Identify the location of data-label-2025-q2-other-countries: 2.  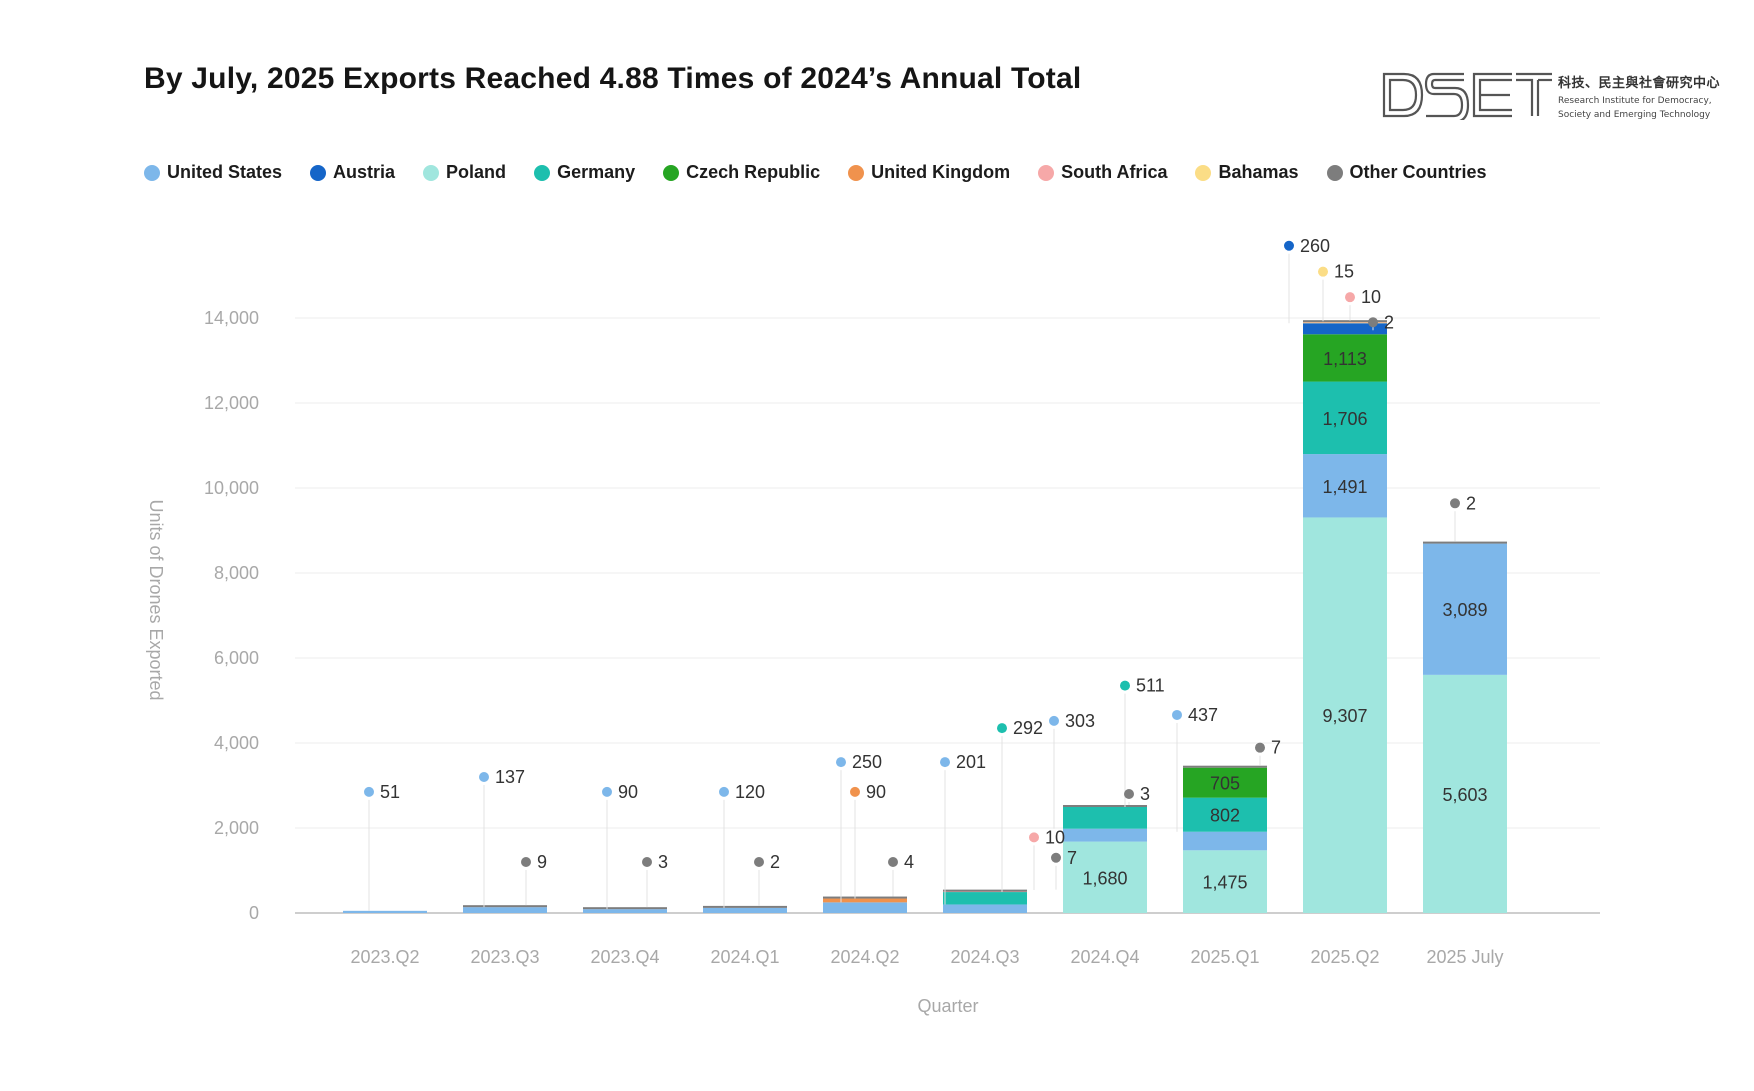
(1389, 322).